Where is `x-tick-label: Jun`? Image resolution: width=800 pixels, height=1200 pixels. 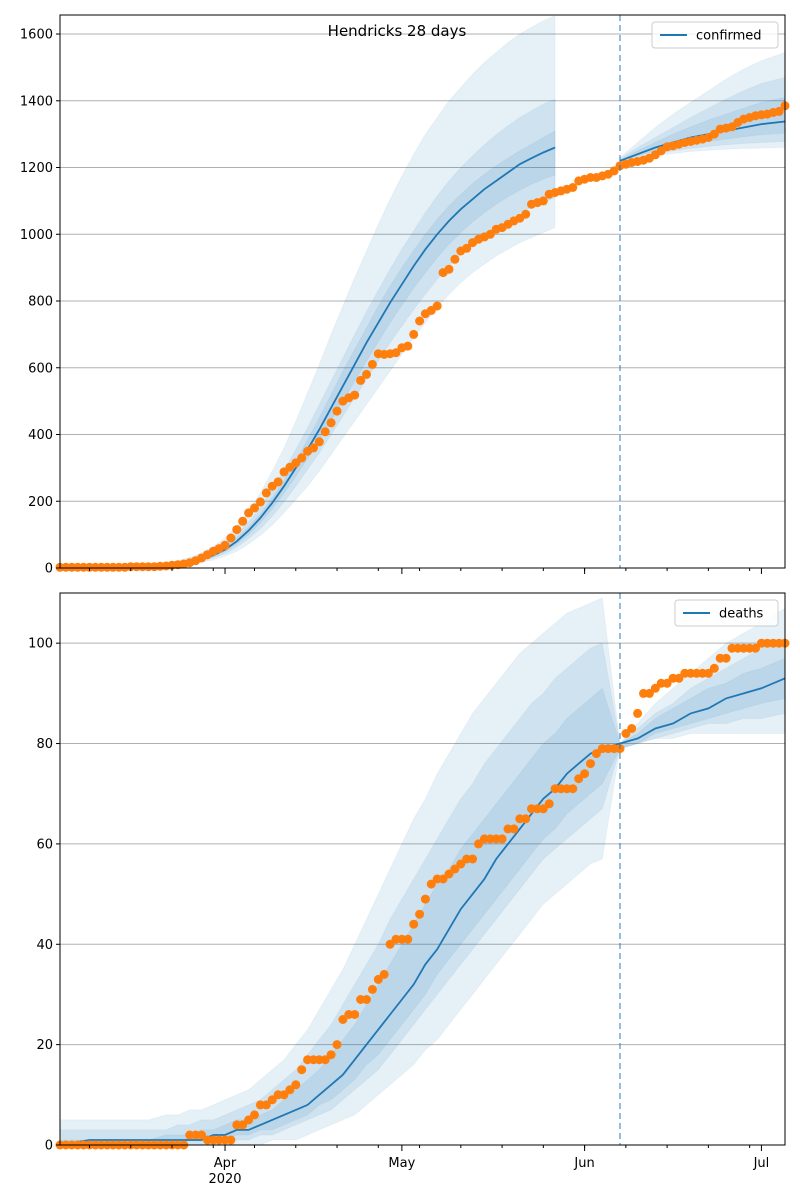
x-tick-label: Jun is located at coordinates (583, 1163).